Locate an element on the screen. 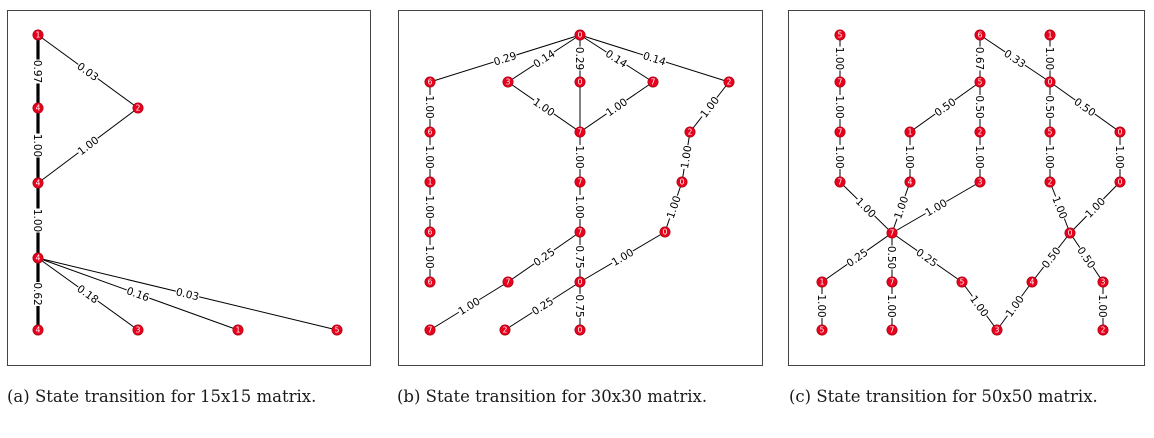 The image size is (1154, 438). node-k: 7 is located at coordinates (508, 282).